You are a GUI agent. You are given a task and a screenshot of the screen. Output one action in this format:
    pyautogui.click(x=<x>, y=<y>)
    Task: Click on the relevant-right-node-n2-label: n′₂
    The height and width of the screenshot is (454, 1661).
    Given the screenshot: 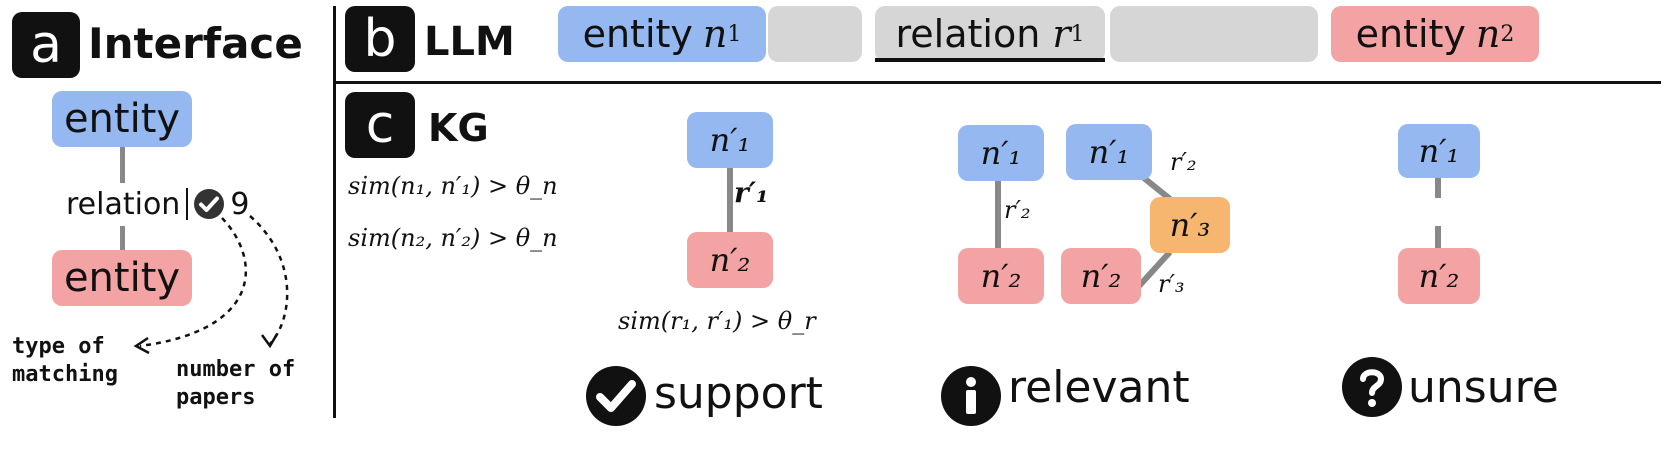 What is the action you would take?
    pyautogui.click(x=1101, y=276)
    